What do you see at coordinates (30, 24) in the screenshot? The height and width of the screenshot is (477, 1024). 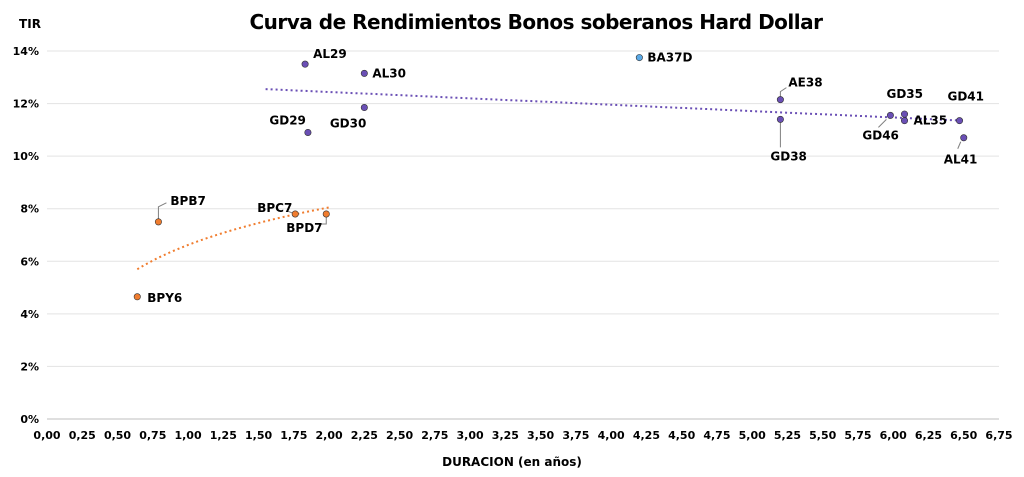 I see `y-axis-label: TIR` at bounding box center [30, 24].